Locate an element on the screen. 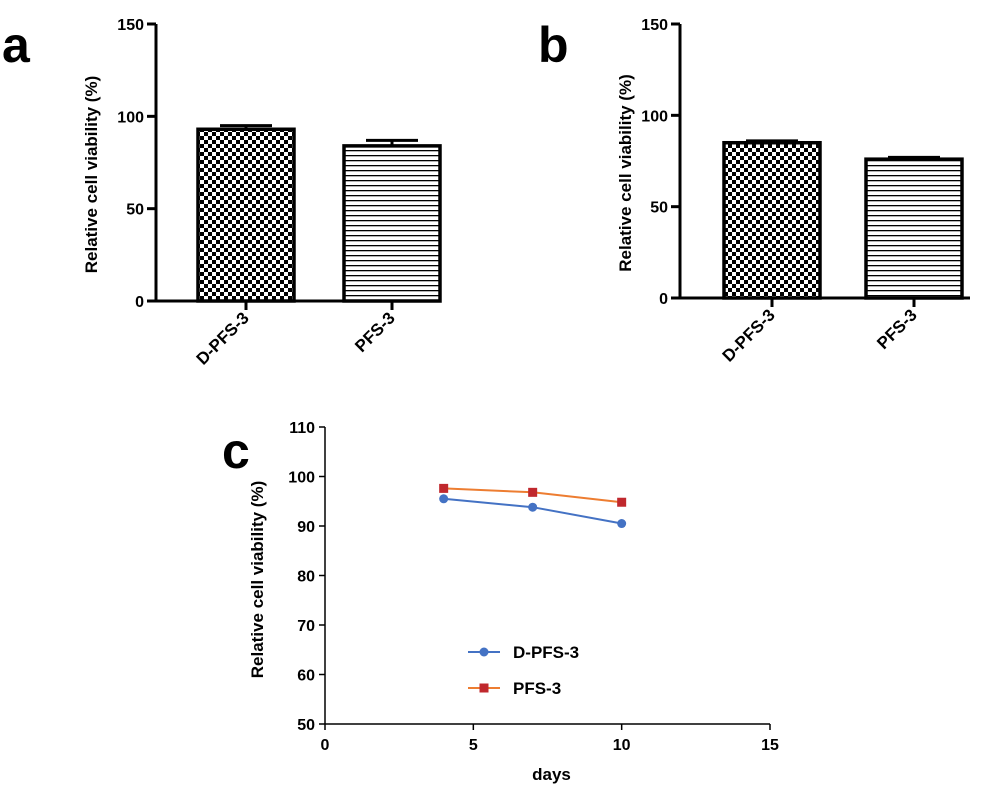 The image size is (1000, 786). y-tick-label: 60 is located at coordinates (306, 676).